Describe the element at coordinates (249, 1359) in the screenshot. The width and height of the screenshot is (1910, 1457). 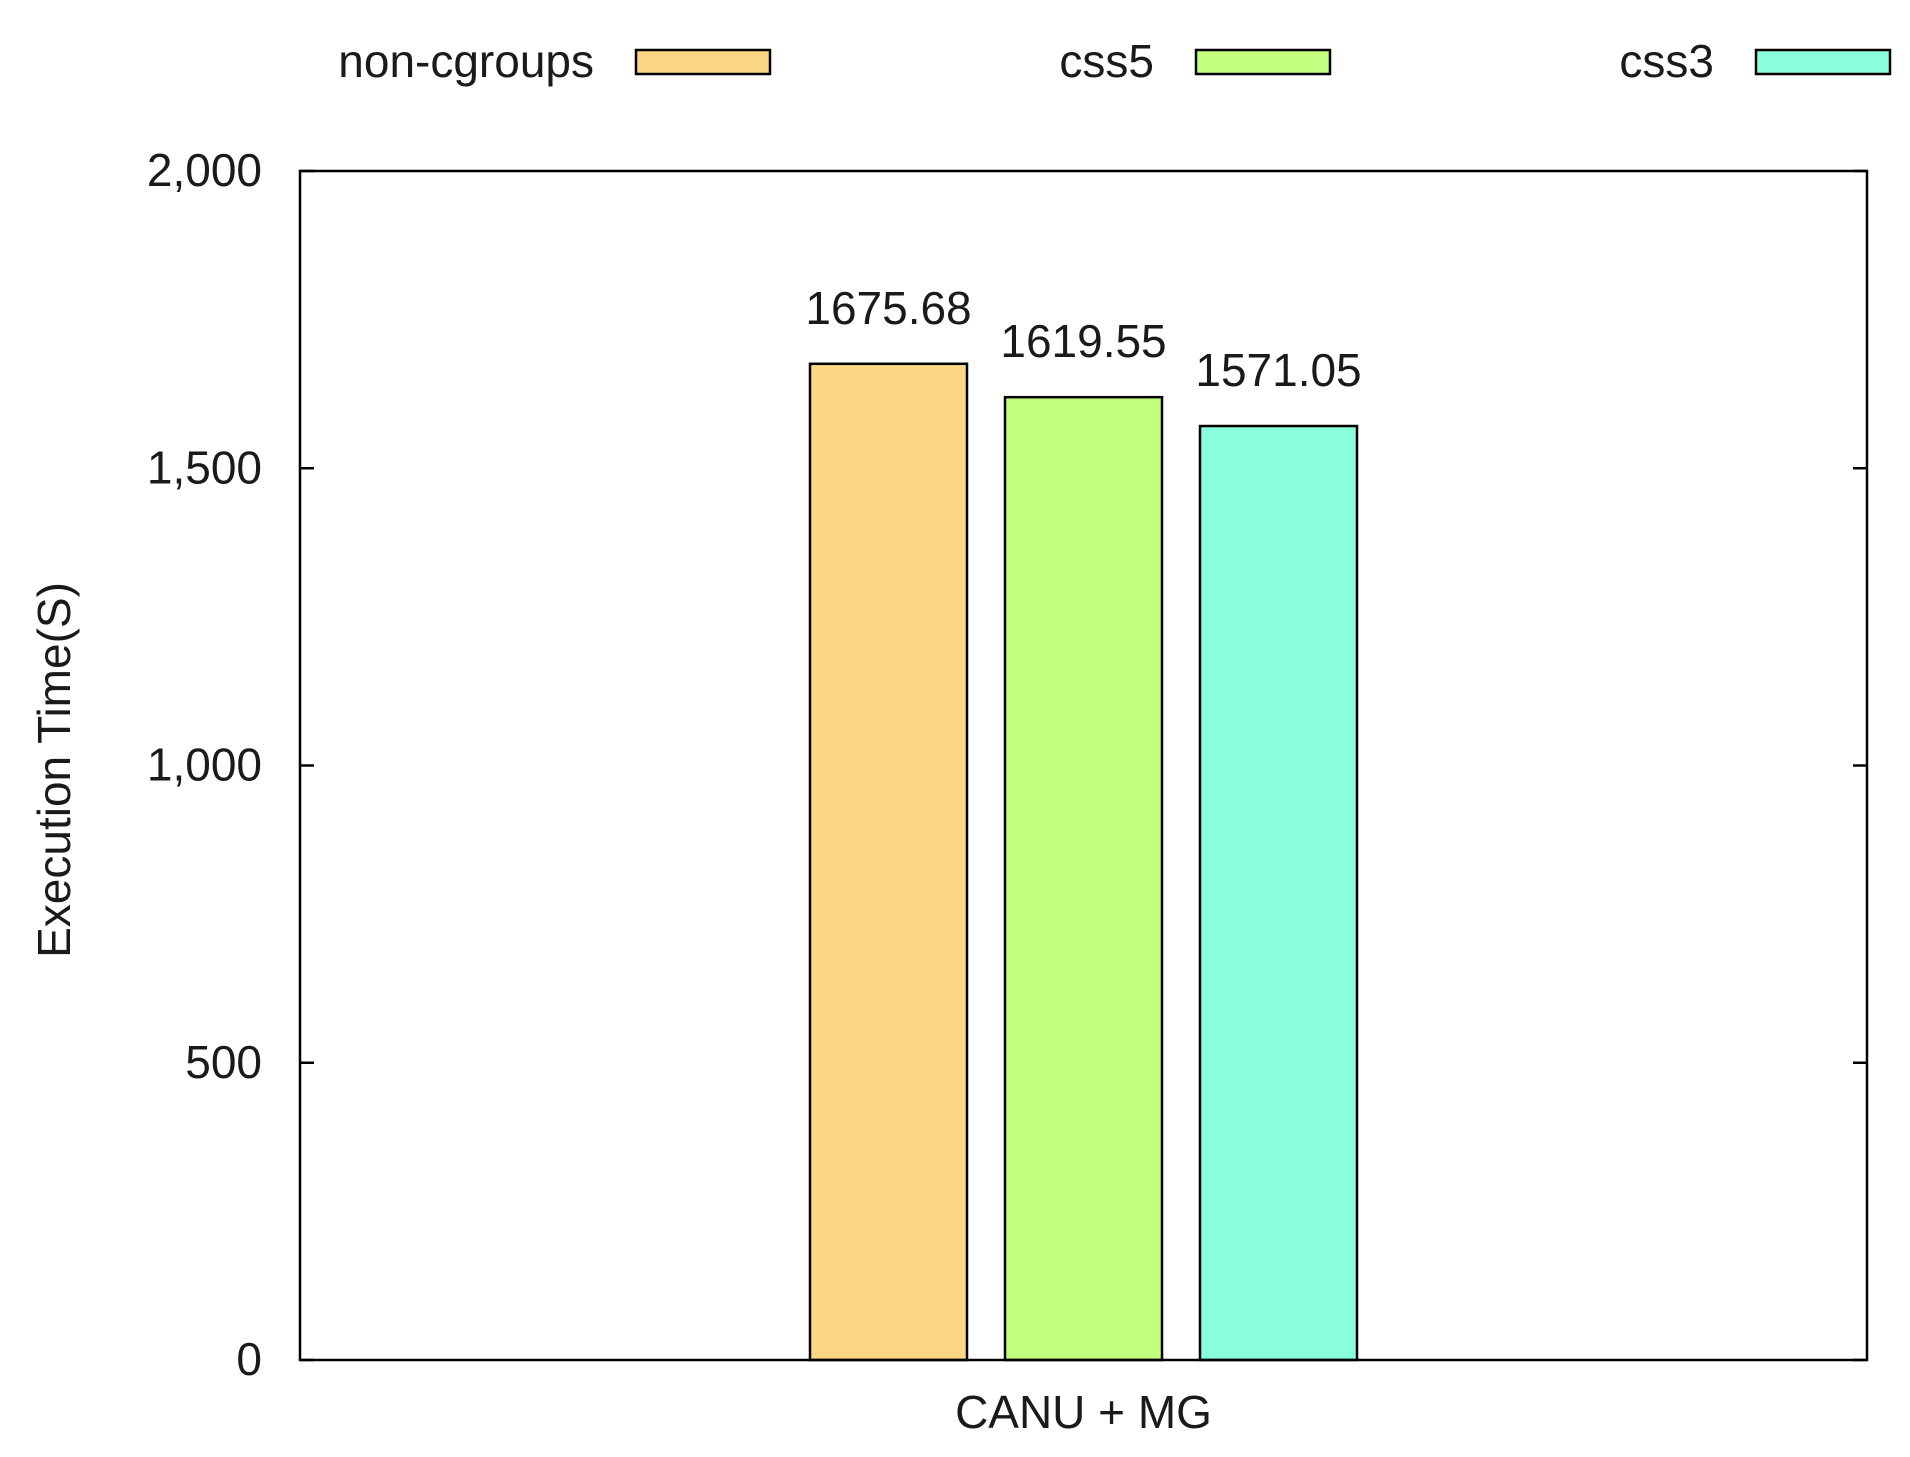
I see `y-tick-label: 0` at that location.